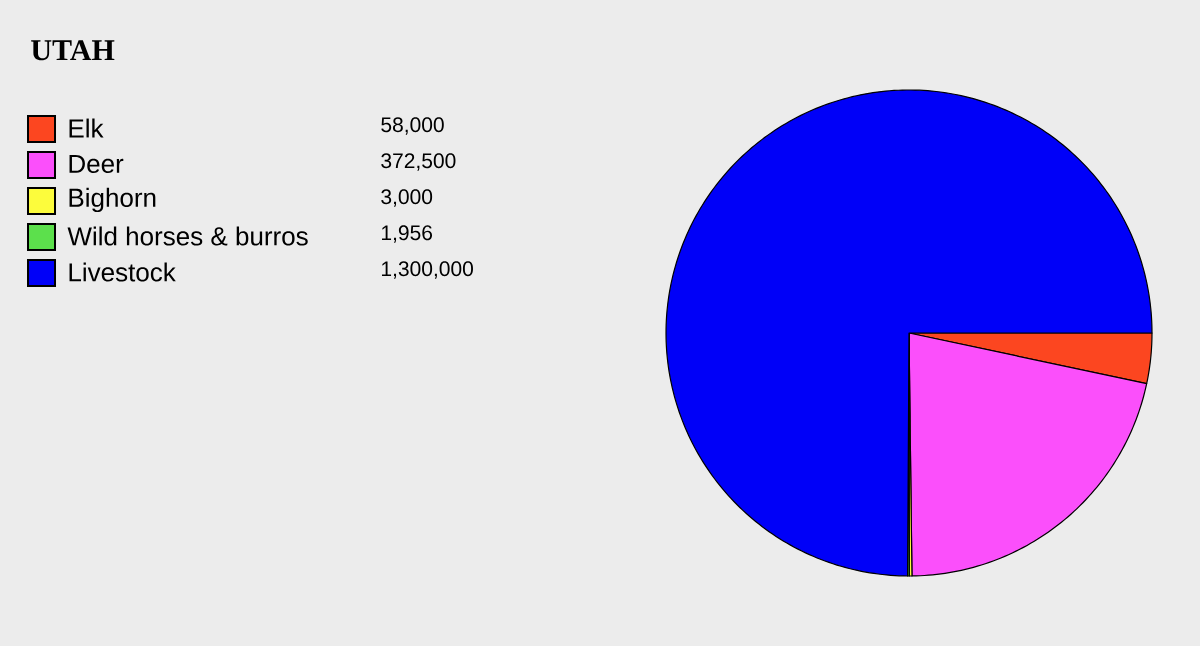 Image resolution: width=1200 pixels, height=646 pixels. I want to click on data-label: 1,300,000, so click(427, 270).